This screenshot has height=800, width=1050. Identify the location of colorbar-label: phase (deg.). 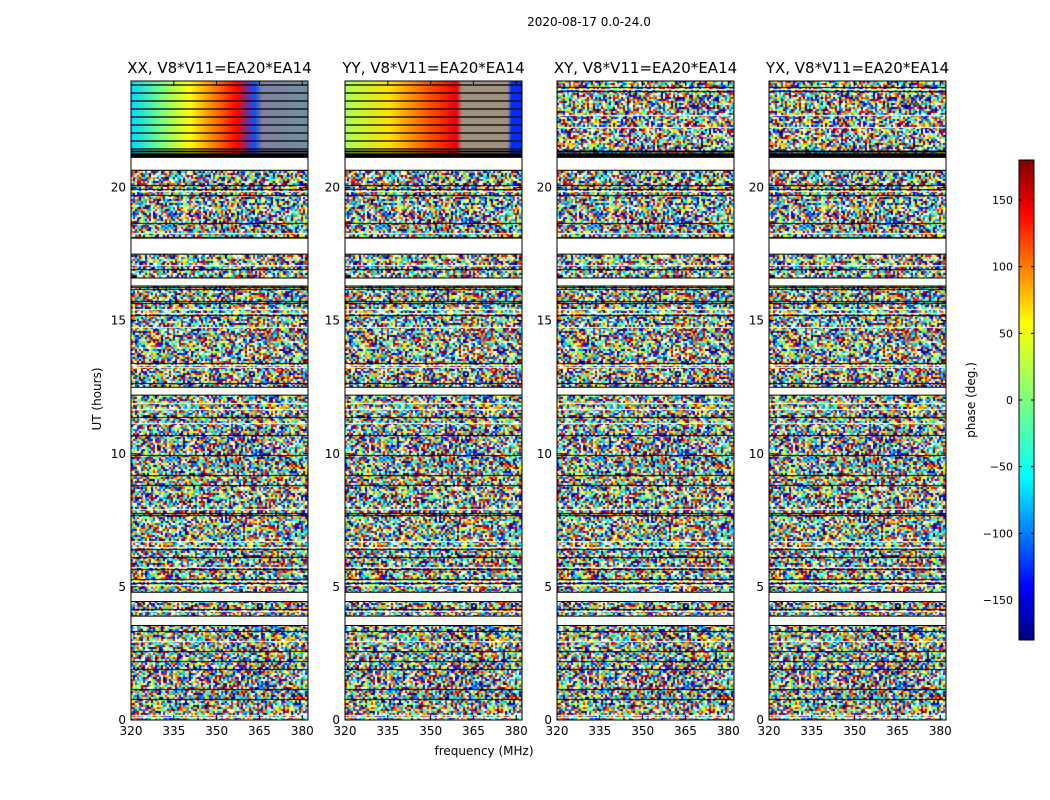
(971, 400).